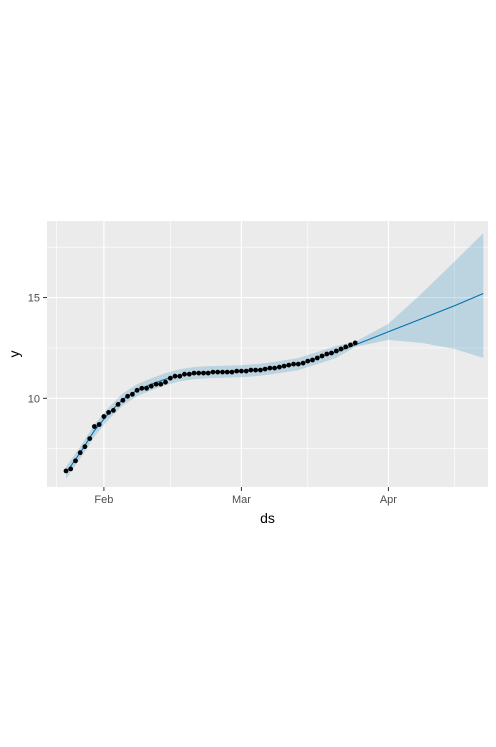 This screenshot has height=747, width=496. What do you see at coordinates (388, 500) in the screenshot?
I see `x-tick-label: Apr` at bounding box center [388, 500].